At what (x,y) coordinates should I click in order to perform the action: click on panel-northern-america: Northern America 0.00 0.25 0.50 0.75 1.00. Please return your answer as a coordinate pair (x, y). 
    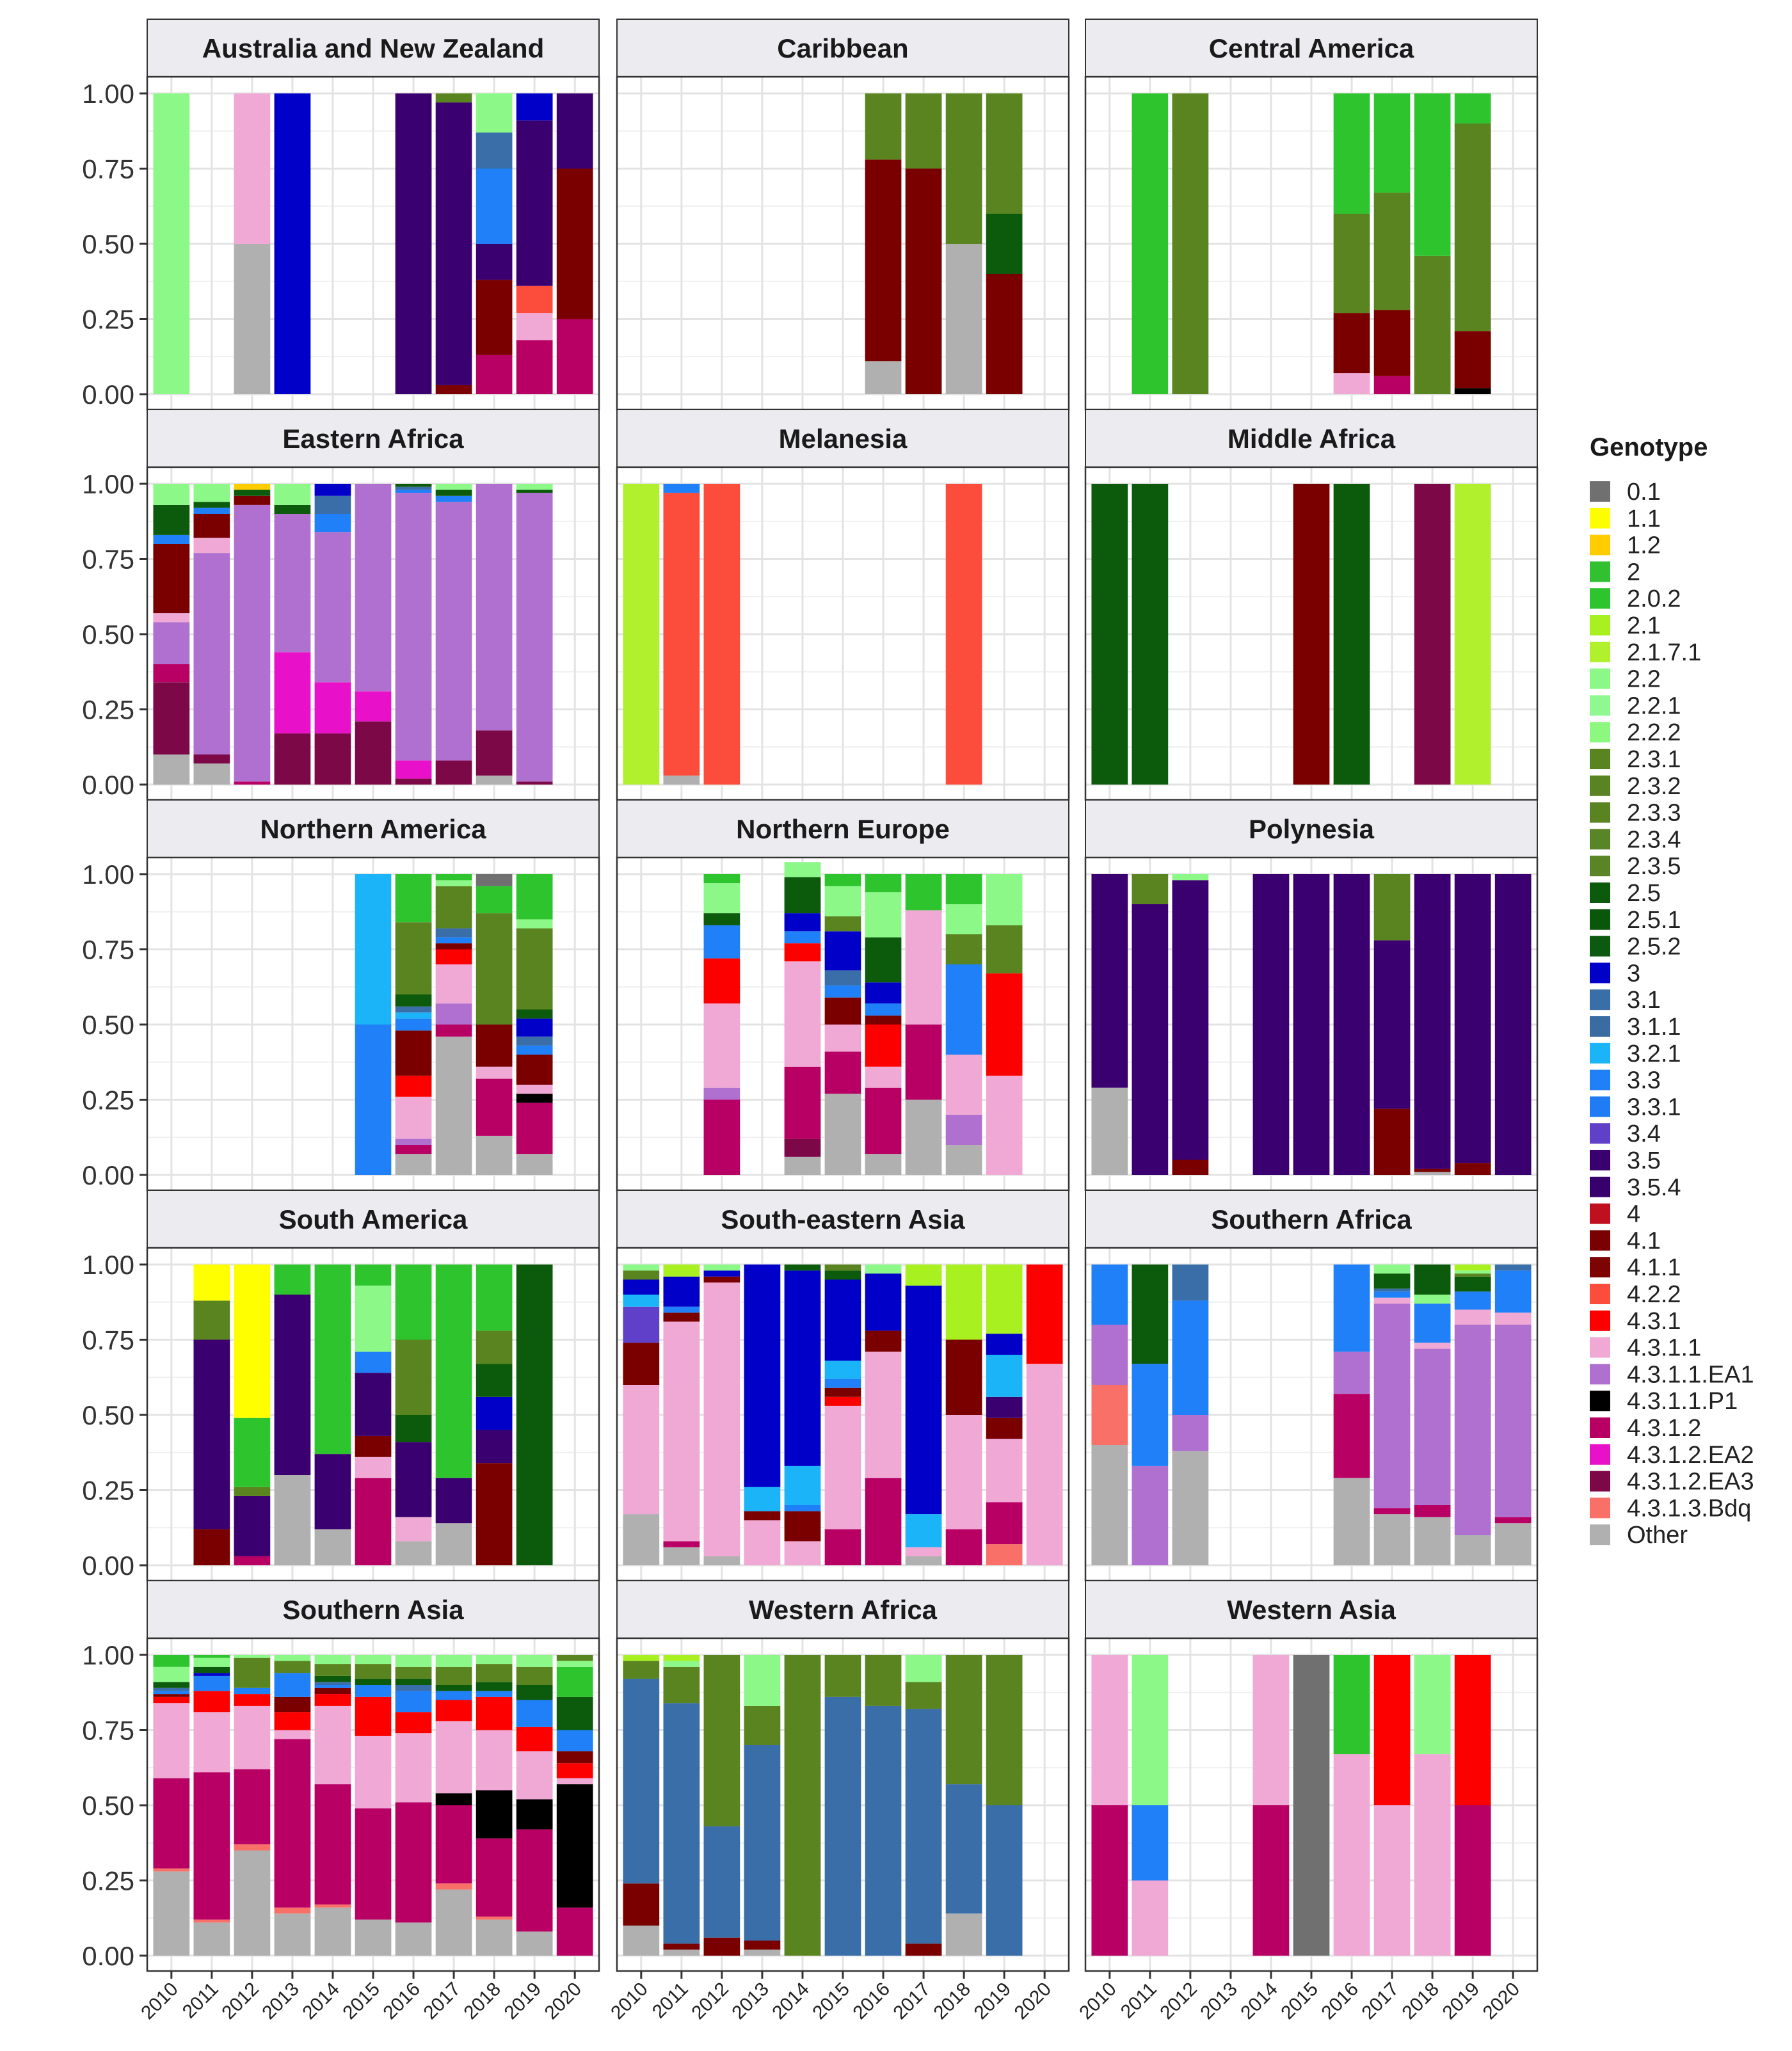
    Looking at the image, I should click on (341, 995).